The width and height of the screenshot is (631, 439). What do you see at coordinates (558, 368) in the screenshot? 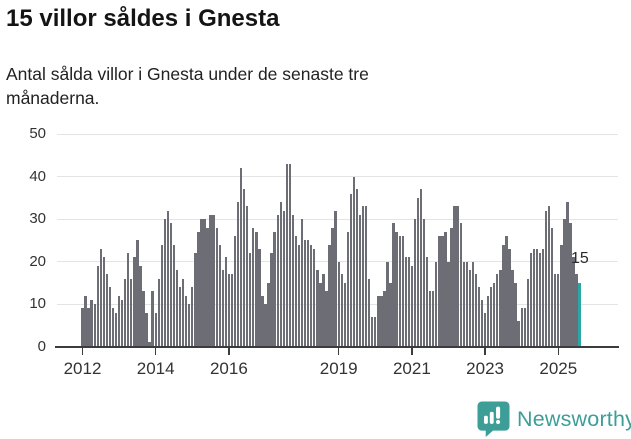
I see `x-axis-label: 2025` at bounding box center [558, 368].